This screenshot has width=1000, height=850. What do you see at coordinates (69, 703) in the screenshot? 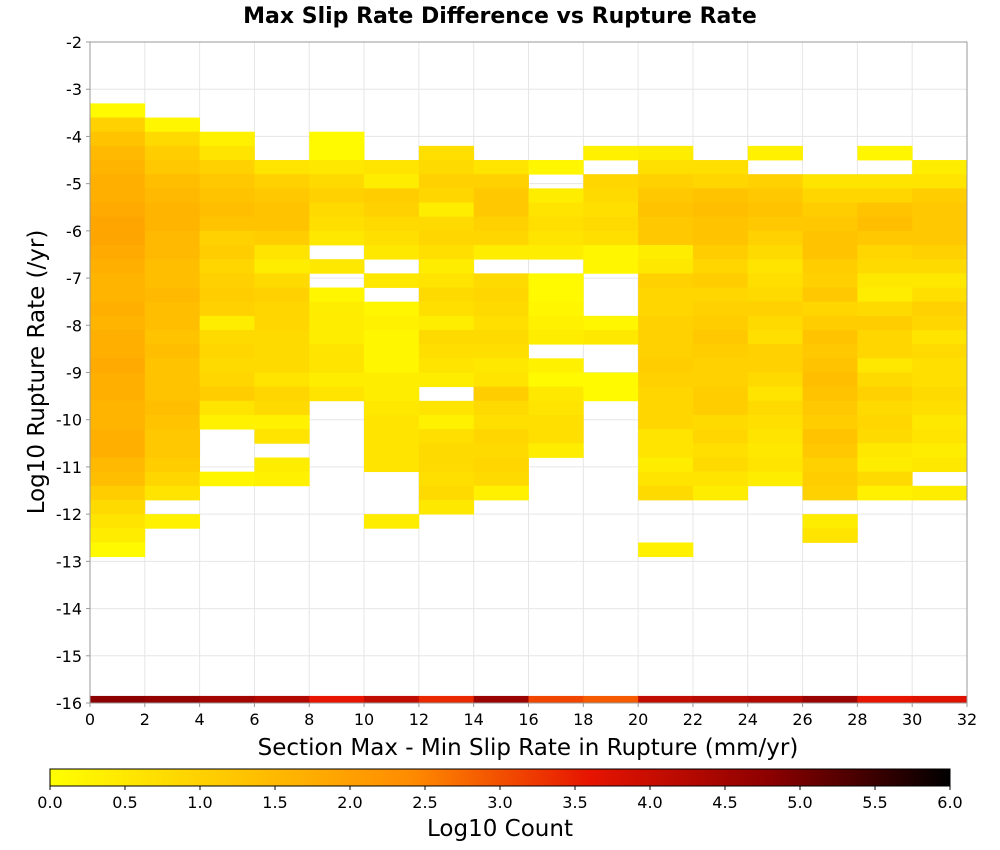
I see `y-tick-label: -16` at bounding box center [69, 703].